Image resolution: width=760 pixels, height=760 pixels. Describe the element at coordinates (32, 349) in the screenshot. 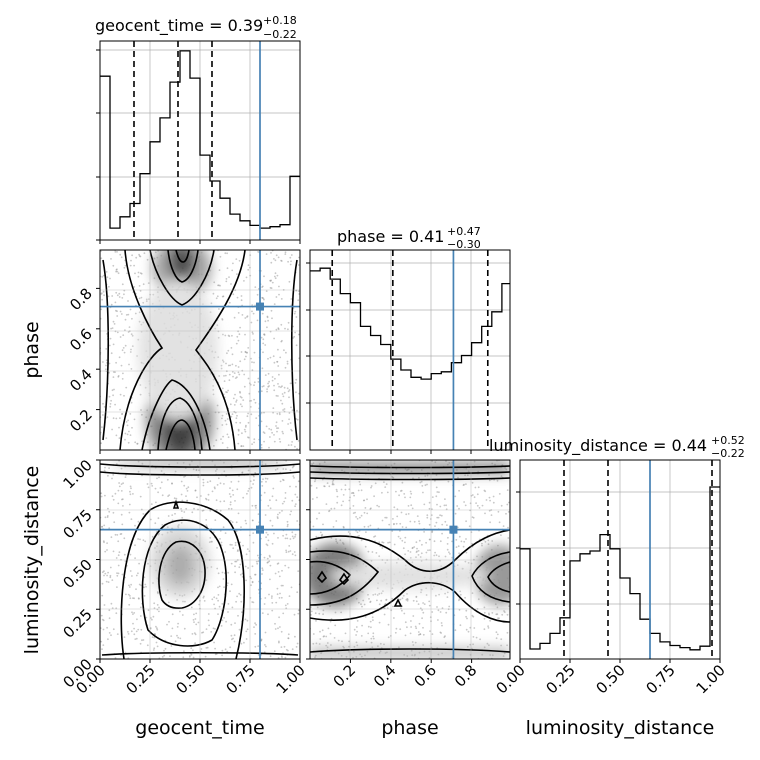

I see `ylabel-phase: phase` at that location.